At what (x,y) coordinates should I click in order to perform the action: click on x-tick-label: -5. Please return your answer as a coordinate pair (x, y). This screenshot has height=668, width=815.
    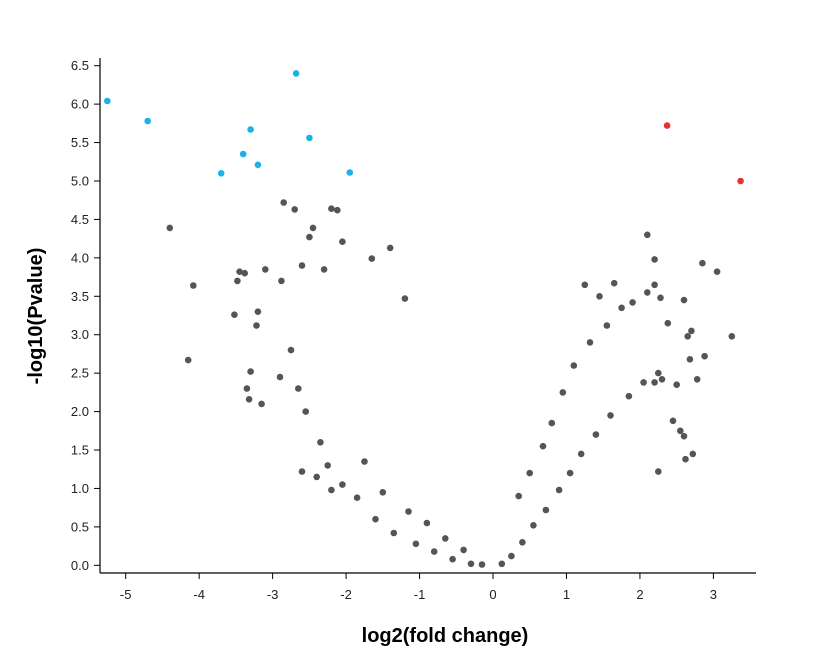
    Looking at the image, I should click on (126, 594).